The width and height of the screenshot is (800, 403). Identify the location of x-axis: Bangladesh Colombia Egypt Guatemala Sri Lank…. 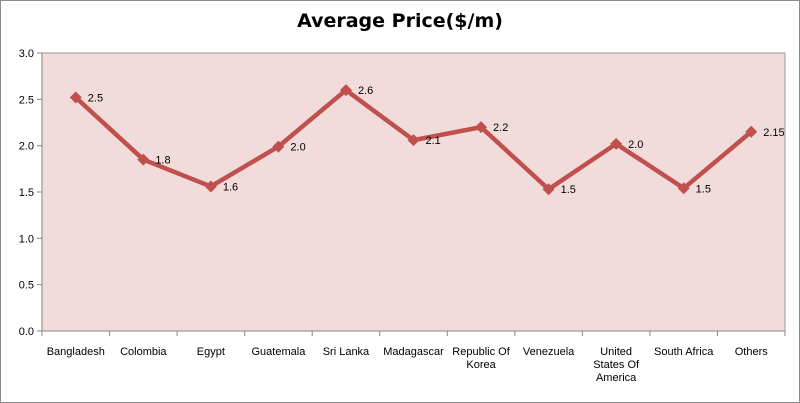
(413, 357).